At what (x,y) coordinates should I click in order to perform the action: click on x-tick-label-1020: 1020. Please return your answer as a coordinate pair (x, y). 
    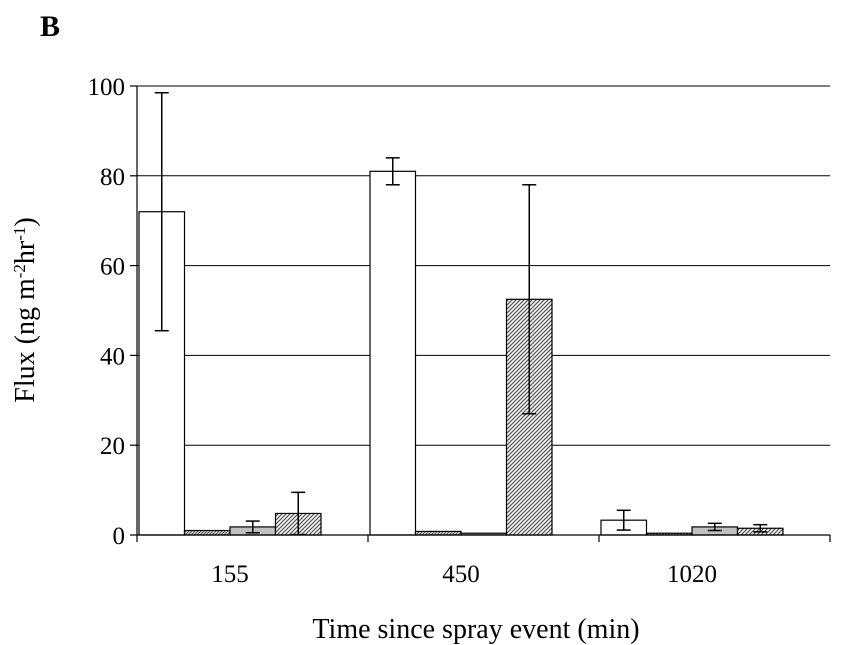
    Looking at the image, I should click on (692, 574).